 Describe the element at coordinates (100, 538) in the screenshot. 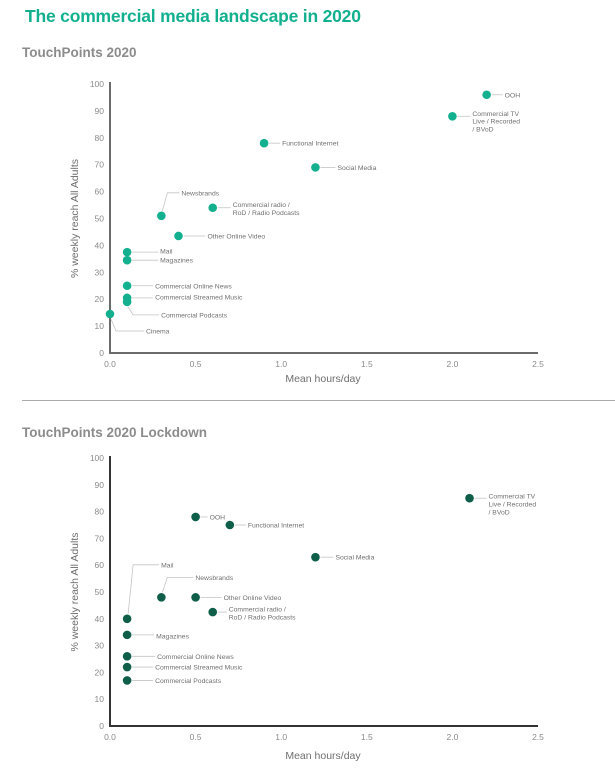

I see `y-tick-label: 70` at that location.